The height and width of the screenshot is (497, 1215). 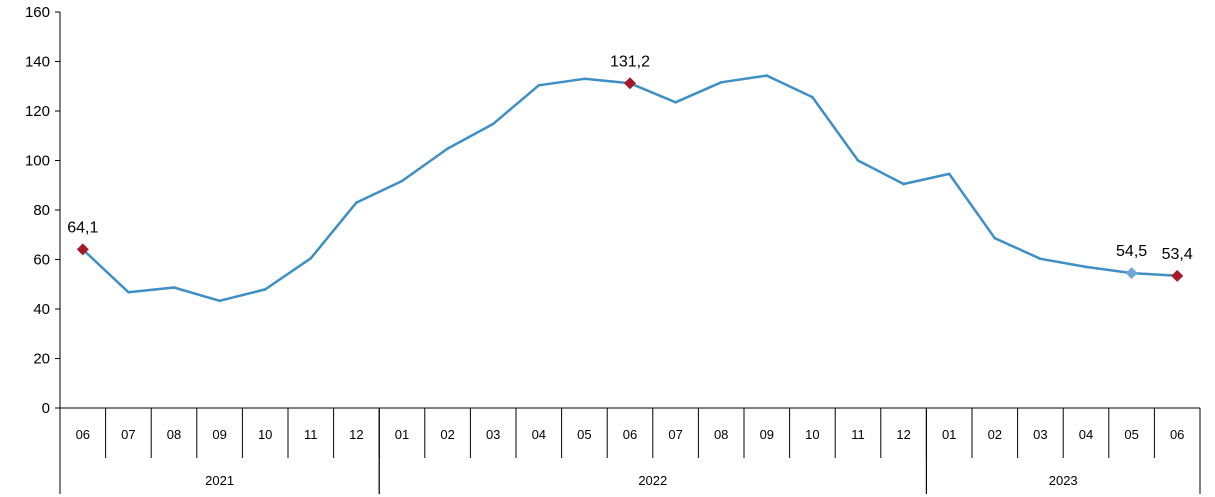 What do you see at coordinates (37, 62) in the screenshot?
I see `y-tick-label: 140` at bounding box center [37, 62].